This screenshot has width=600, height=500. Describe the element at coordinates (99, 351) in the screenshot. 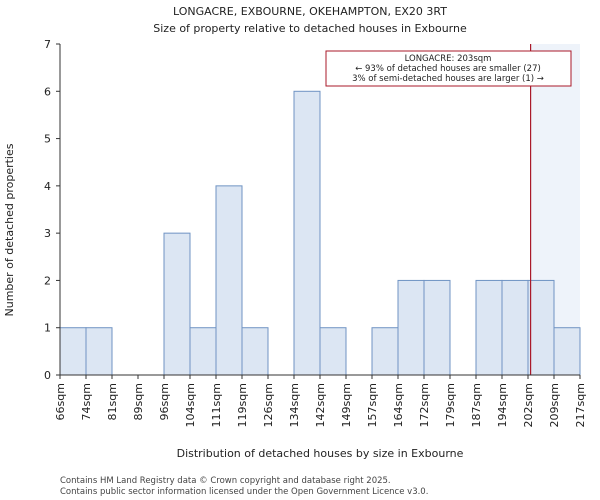

I see `bar-74sqm` at that location.